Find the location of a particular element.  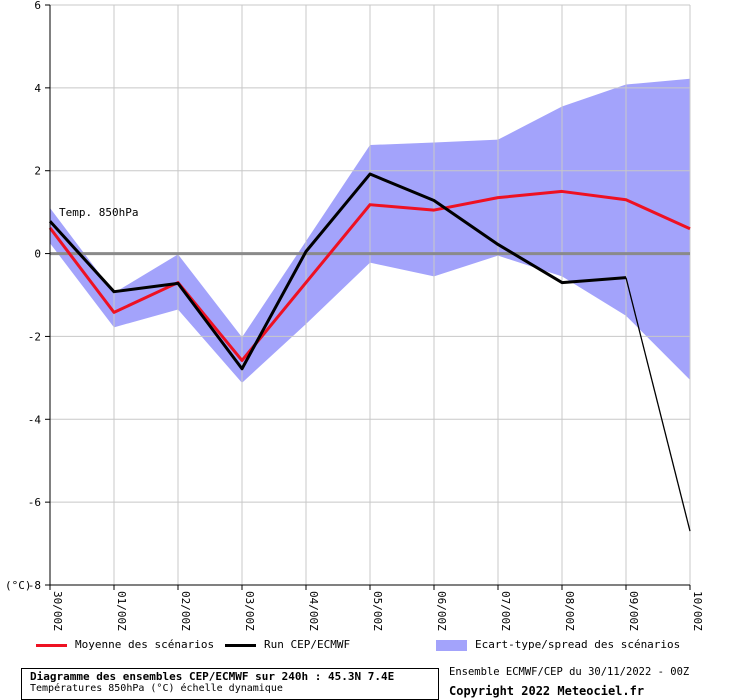

y-tick-label: 2 is located at coordinates (37, 171).